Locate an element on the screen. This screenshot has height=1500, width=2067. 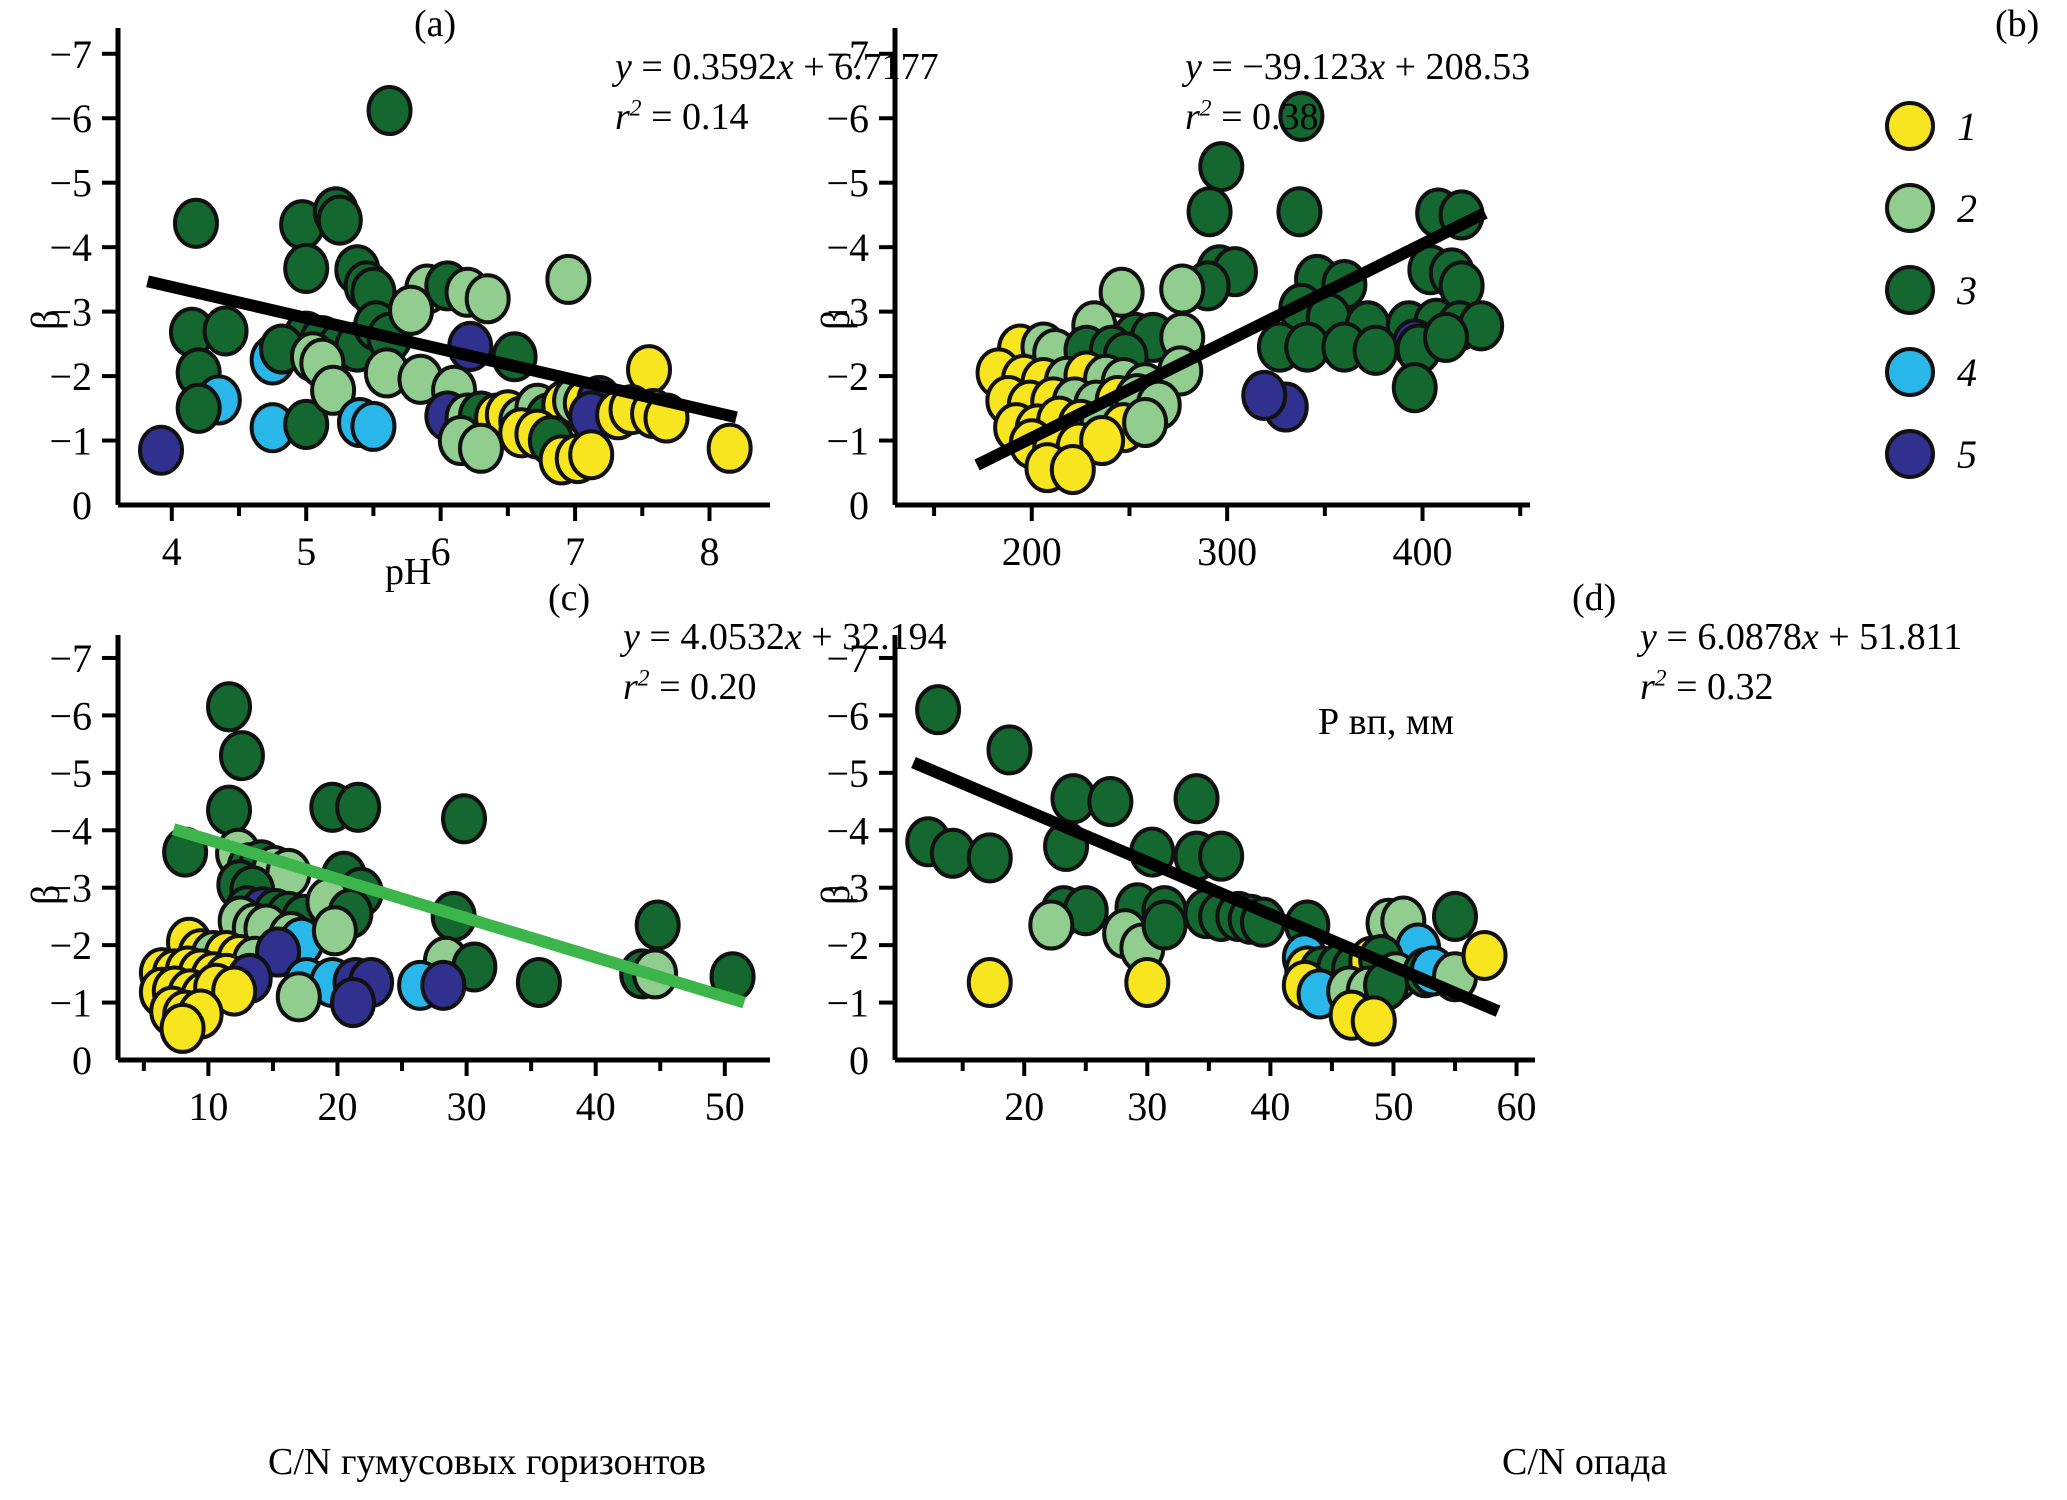
legend-item-3: 3 is located at coordinates (1931, 290).